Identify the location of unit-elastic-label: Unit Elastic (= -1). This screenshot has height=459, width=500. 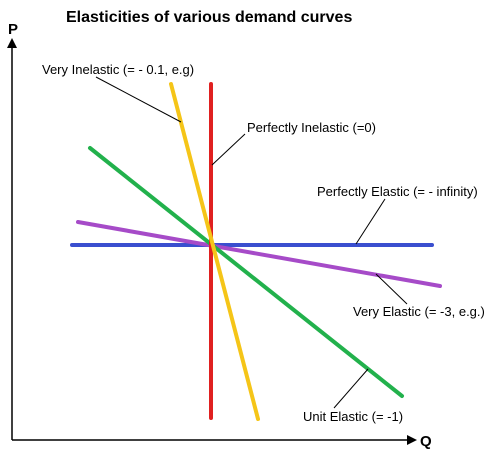
(353, 416).